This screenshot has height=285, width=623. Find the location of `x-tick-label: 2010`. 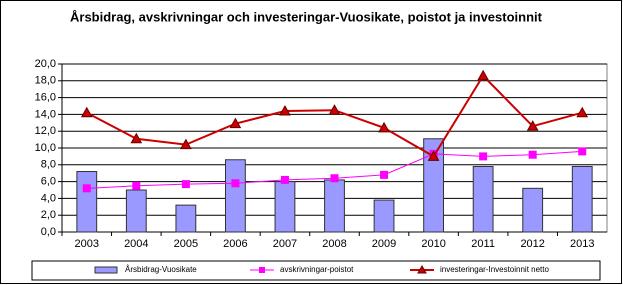

x-tick-label: 2010 is located at coordinates (433, 244).